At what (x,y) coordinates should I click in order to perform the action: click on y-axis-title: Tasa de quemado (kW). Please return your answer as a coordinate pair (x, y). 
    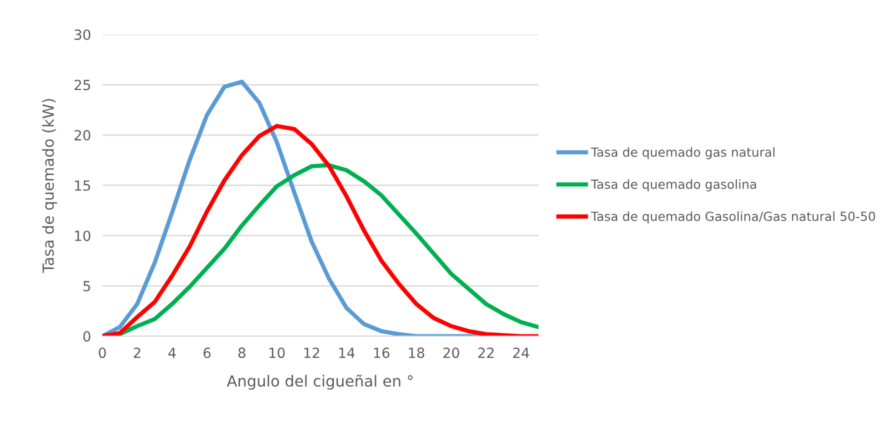
    Looking at the image, I should click on (49, 186).